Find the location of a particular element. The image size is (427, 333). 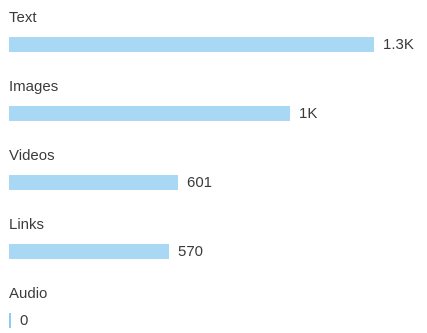

category-label: Links is located at coordinates (27, 224).